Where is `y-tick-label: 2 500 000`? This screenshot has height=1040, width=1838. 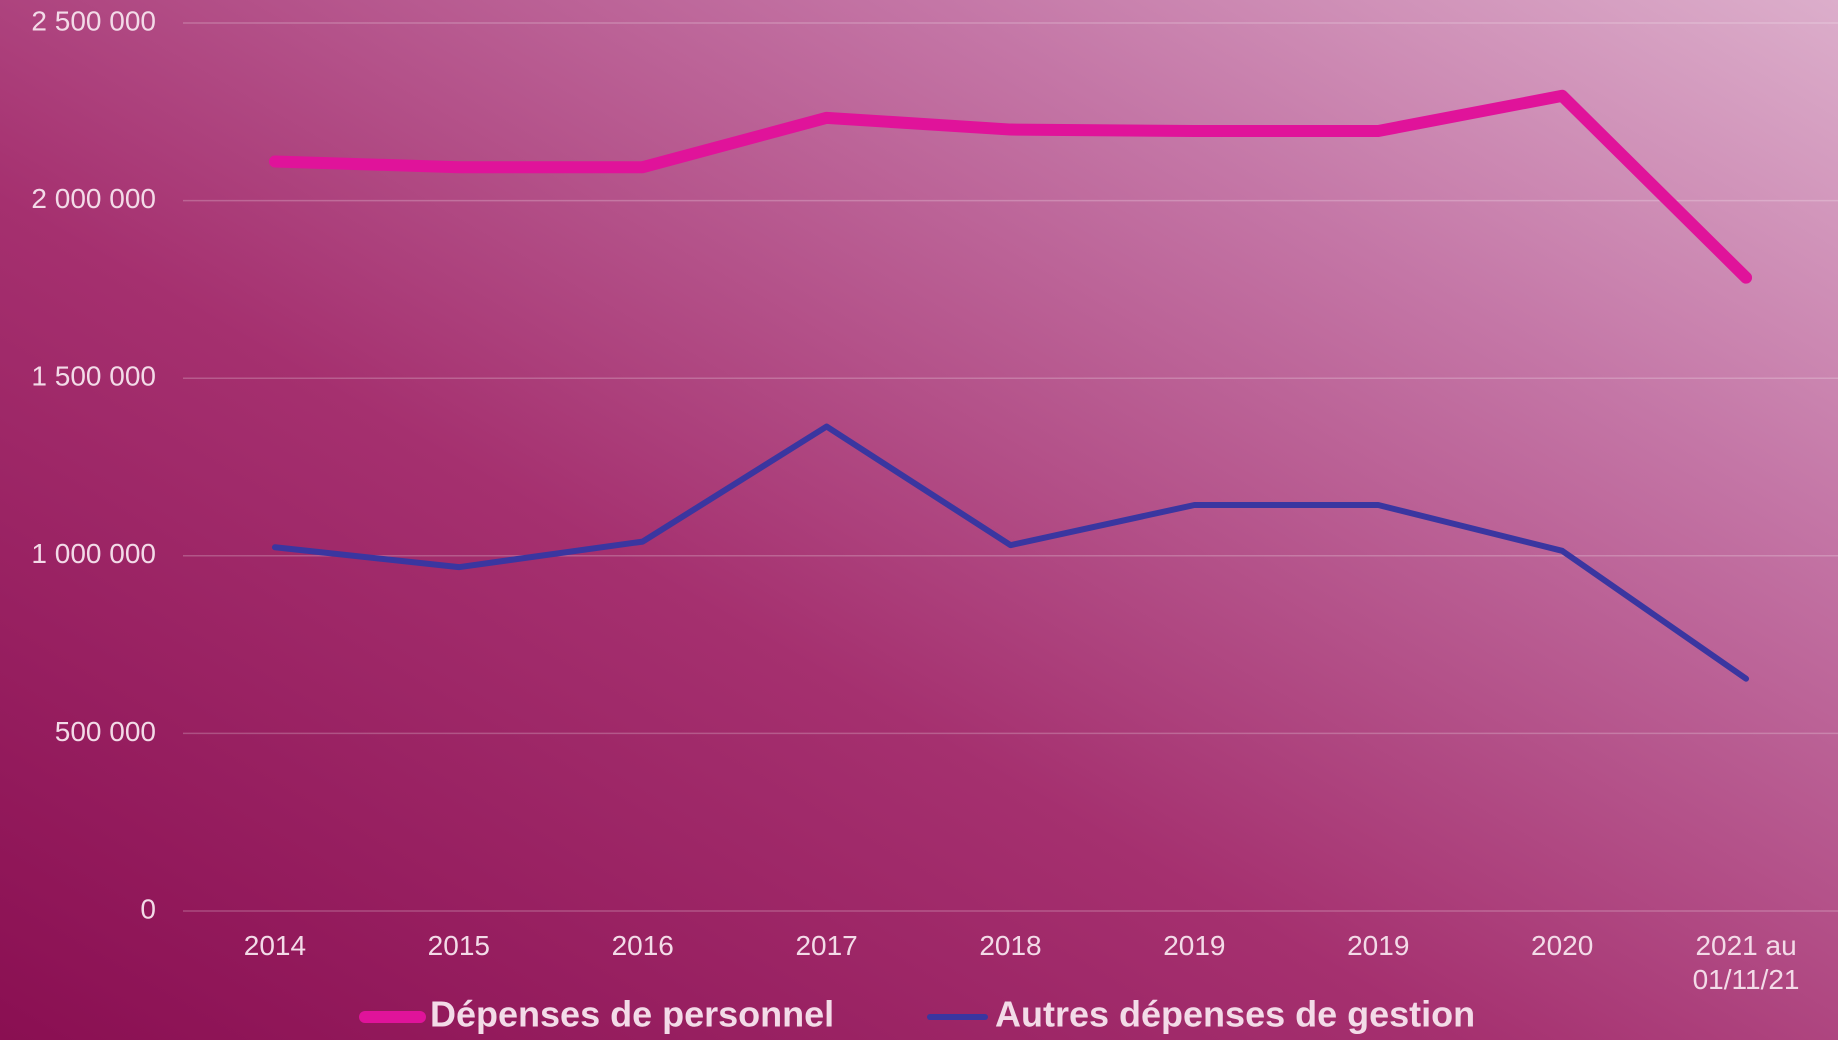 y-tick-label: 2 500 000 is located at coordinates (93, 20).